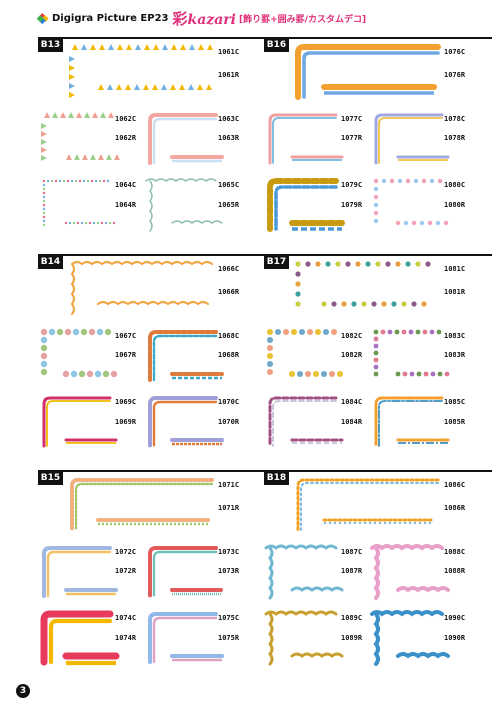 The width and height of the screenshot is (500, 706). I want to click on item-code: 1085C, so click(455, 402).